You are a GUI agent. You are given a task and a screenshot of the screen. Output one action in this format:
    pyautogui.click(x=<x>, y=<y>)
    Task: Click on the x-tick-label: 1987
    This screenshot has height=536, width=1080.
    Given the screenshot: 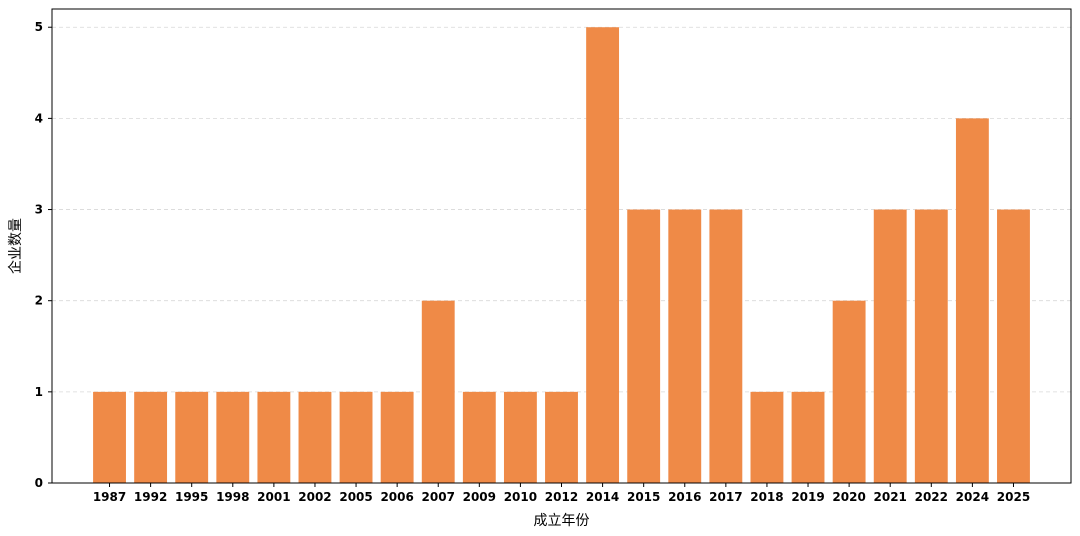 What is the action you would take?
    pyautogui.click(x=109, y=497)
    